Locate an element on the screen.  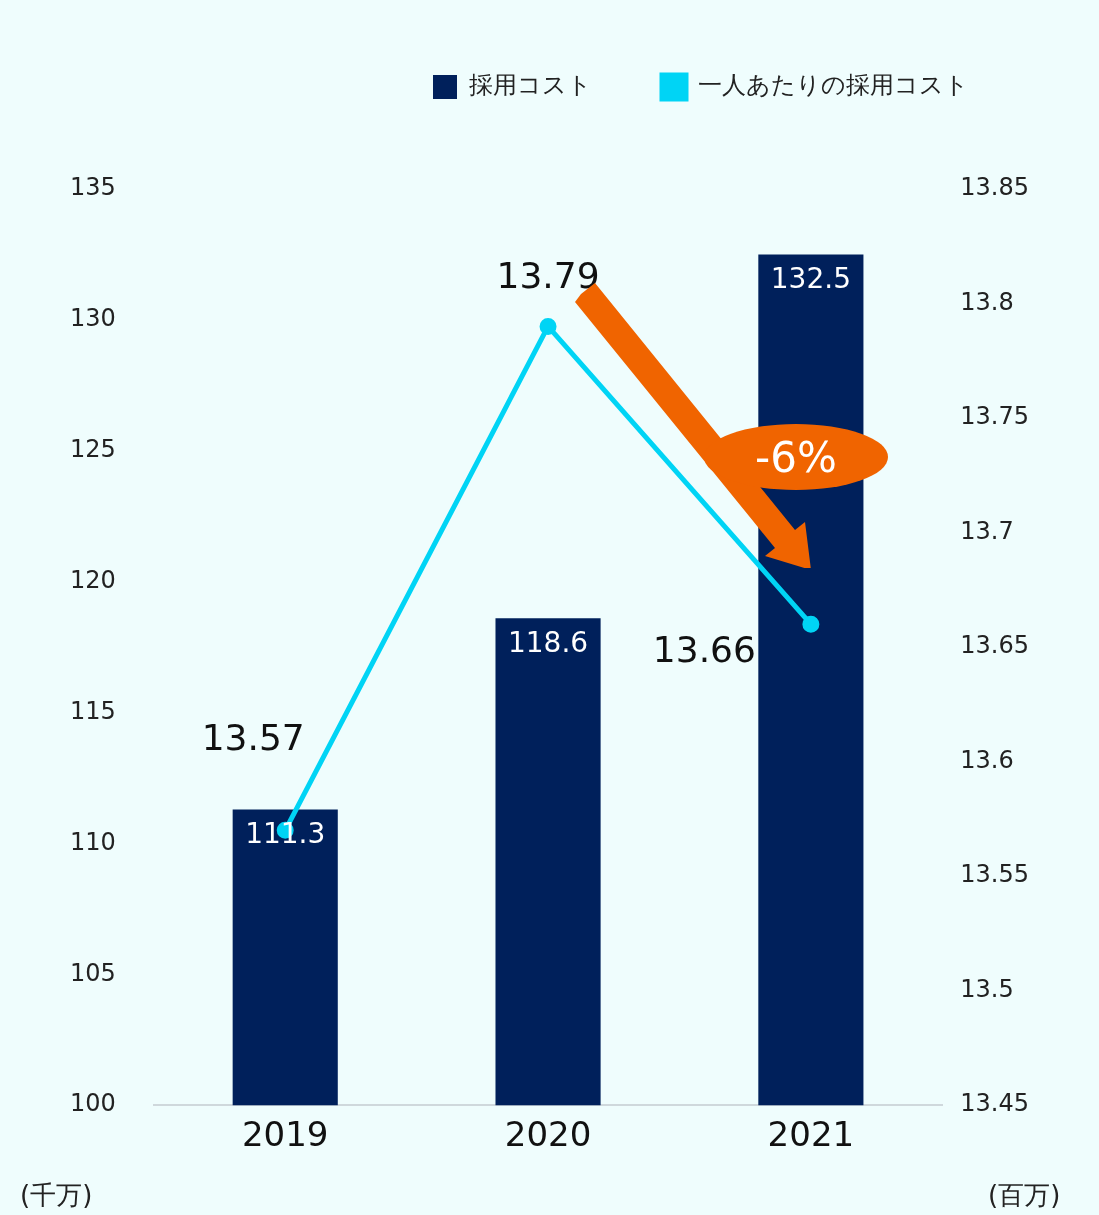
data-label: 13.66 is located at coordinates (704, 649).